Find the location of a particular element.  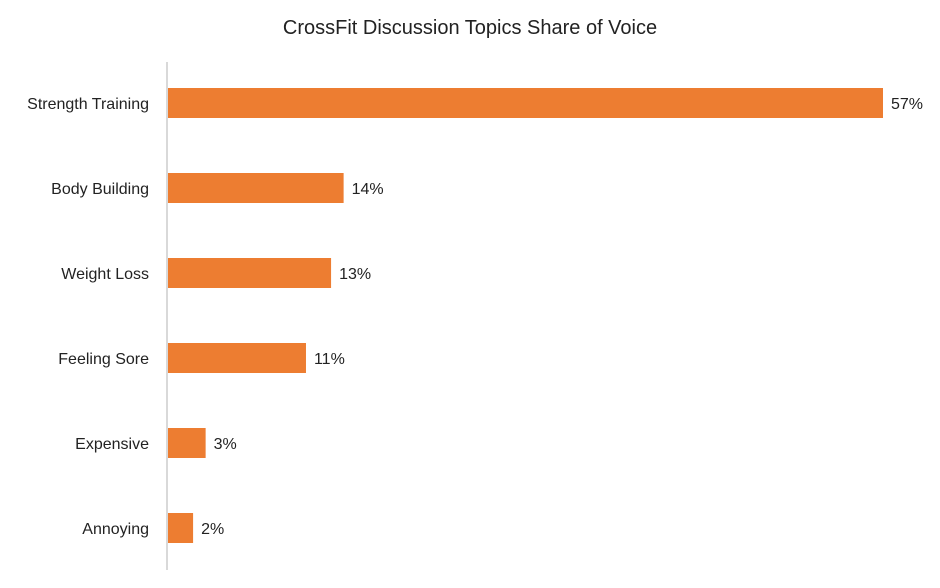

data-label: 57% is located at coordinates (907, 104).